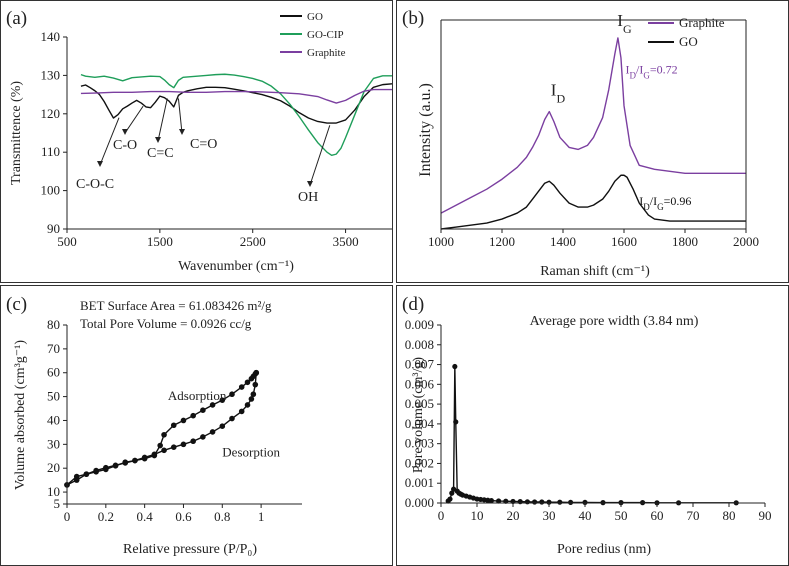 The image size is (789, 566). Describe the element at coordinates (419, 344) in the screenshot. I see `y-tick-label: 0.008` at that location.